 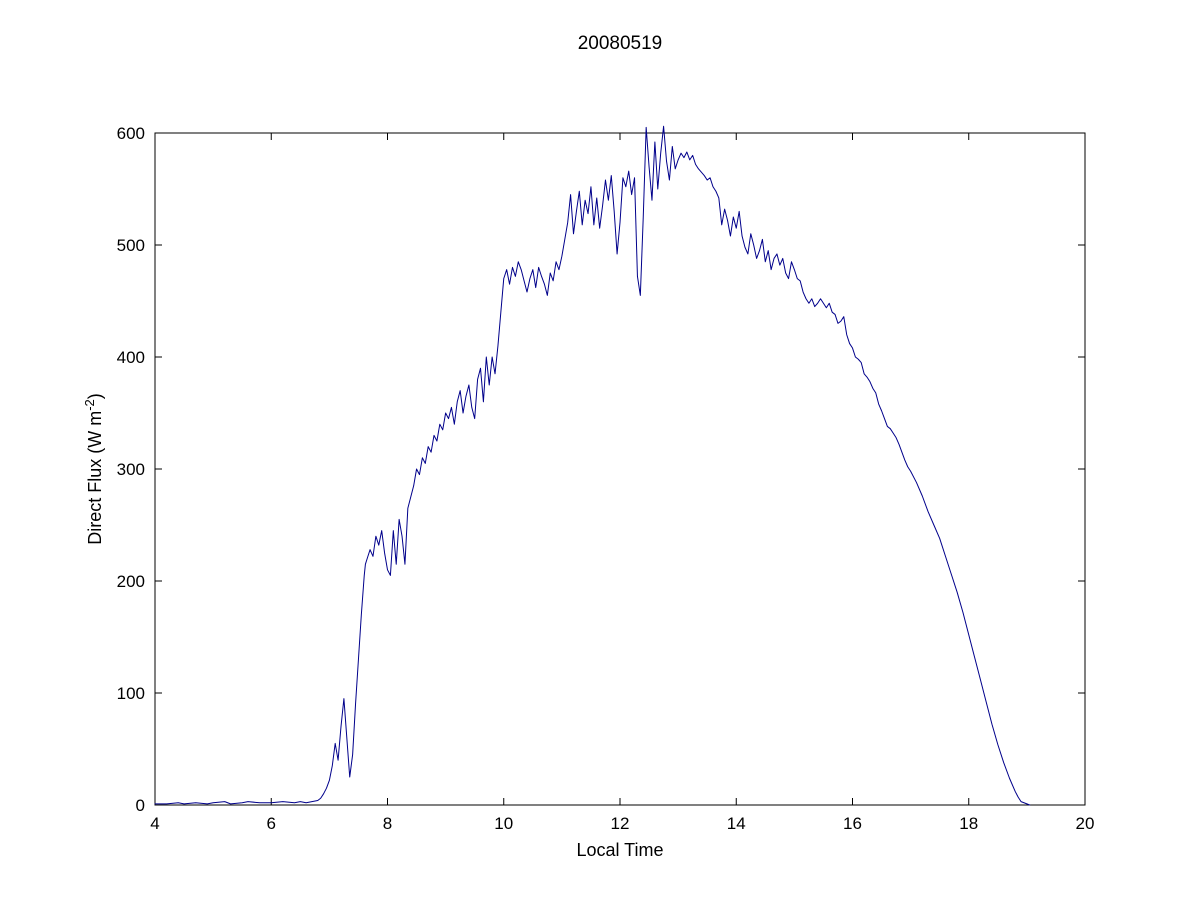 What do you see at coordinates (131, 693) in the screenshot?
I see `y-tick-label: 100` at bounding box center [131, 693].